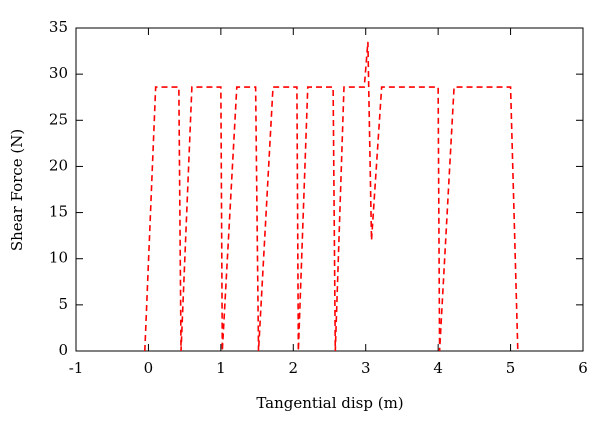 Image resolution: width=600 pixels, height=430 pixels. What do you see at coordinates (583, 368) in the screenshot?
I see `x-tick-label: 6` at bounding box center [583, 368].